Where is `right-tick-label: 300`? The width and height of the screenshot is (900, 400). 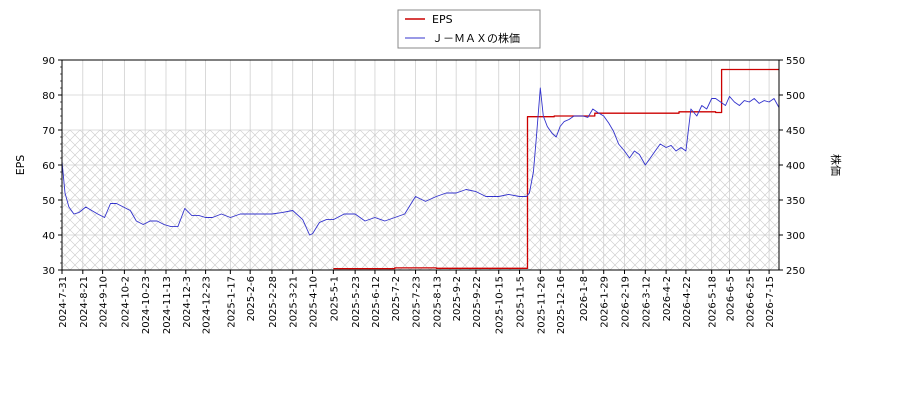 right-tick-label: 300 is located at coordinates (795, 236).